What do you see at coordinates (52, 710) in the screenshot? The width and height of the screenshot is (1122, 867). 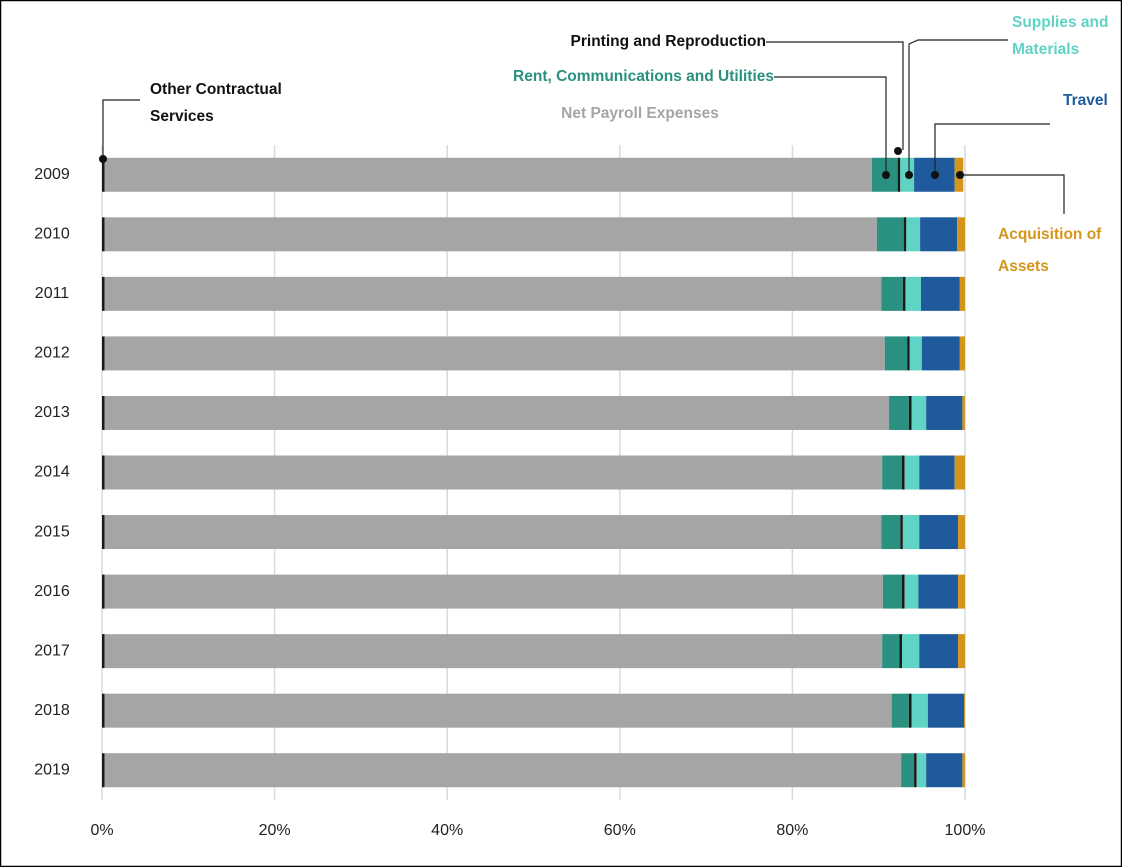 I see `y-tick-label: 2018` at bounding box center [52, 710].